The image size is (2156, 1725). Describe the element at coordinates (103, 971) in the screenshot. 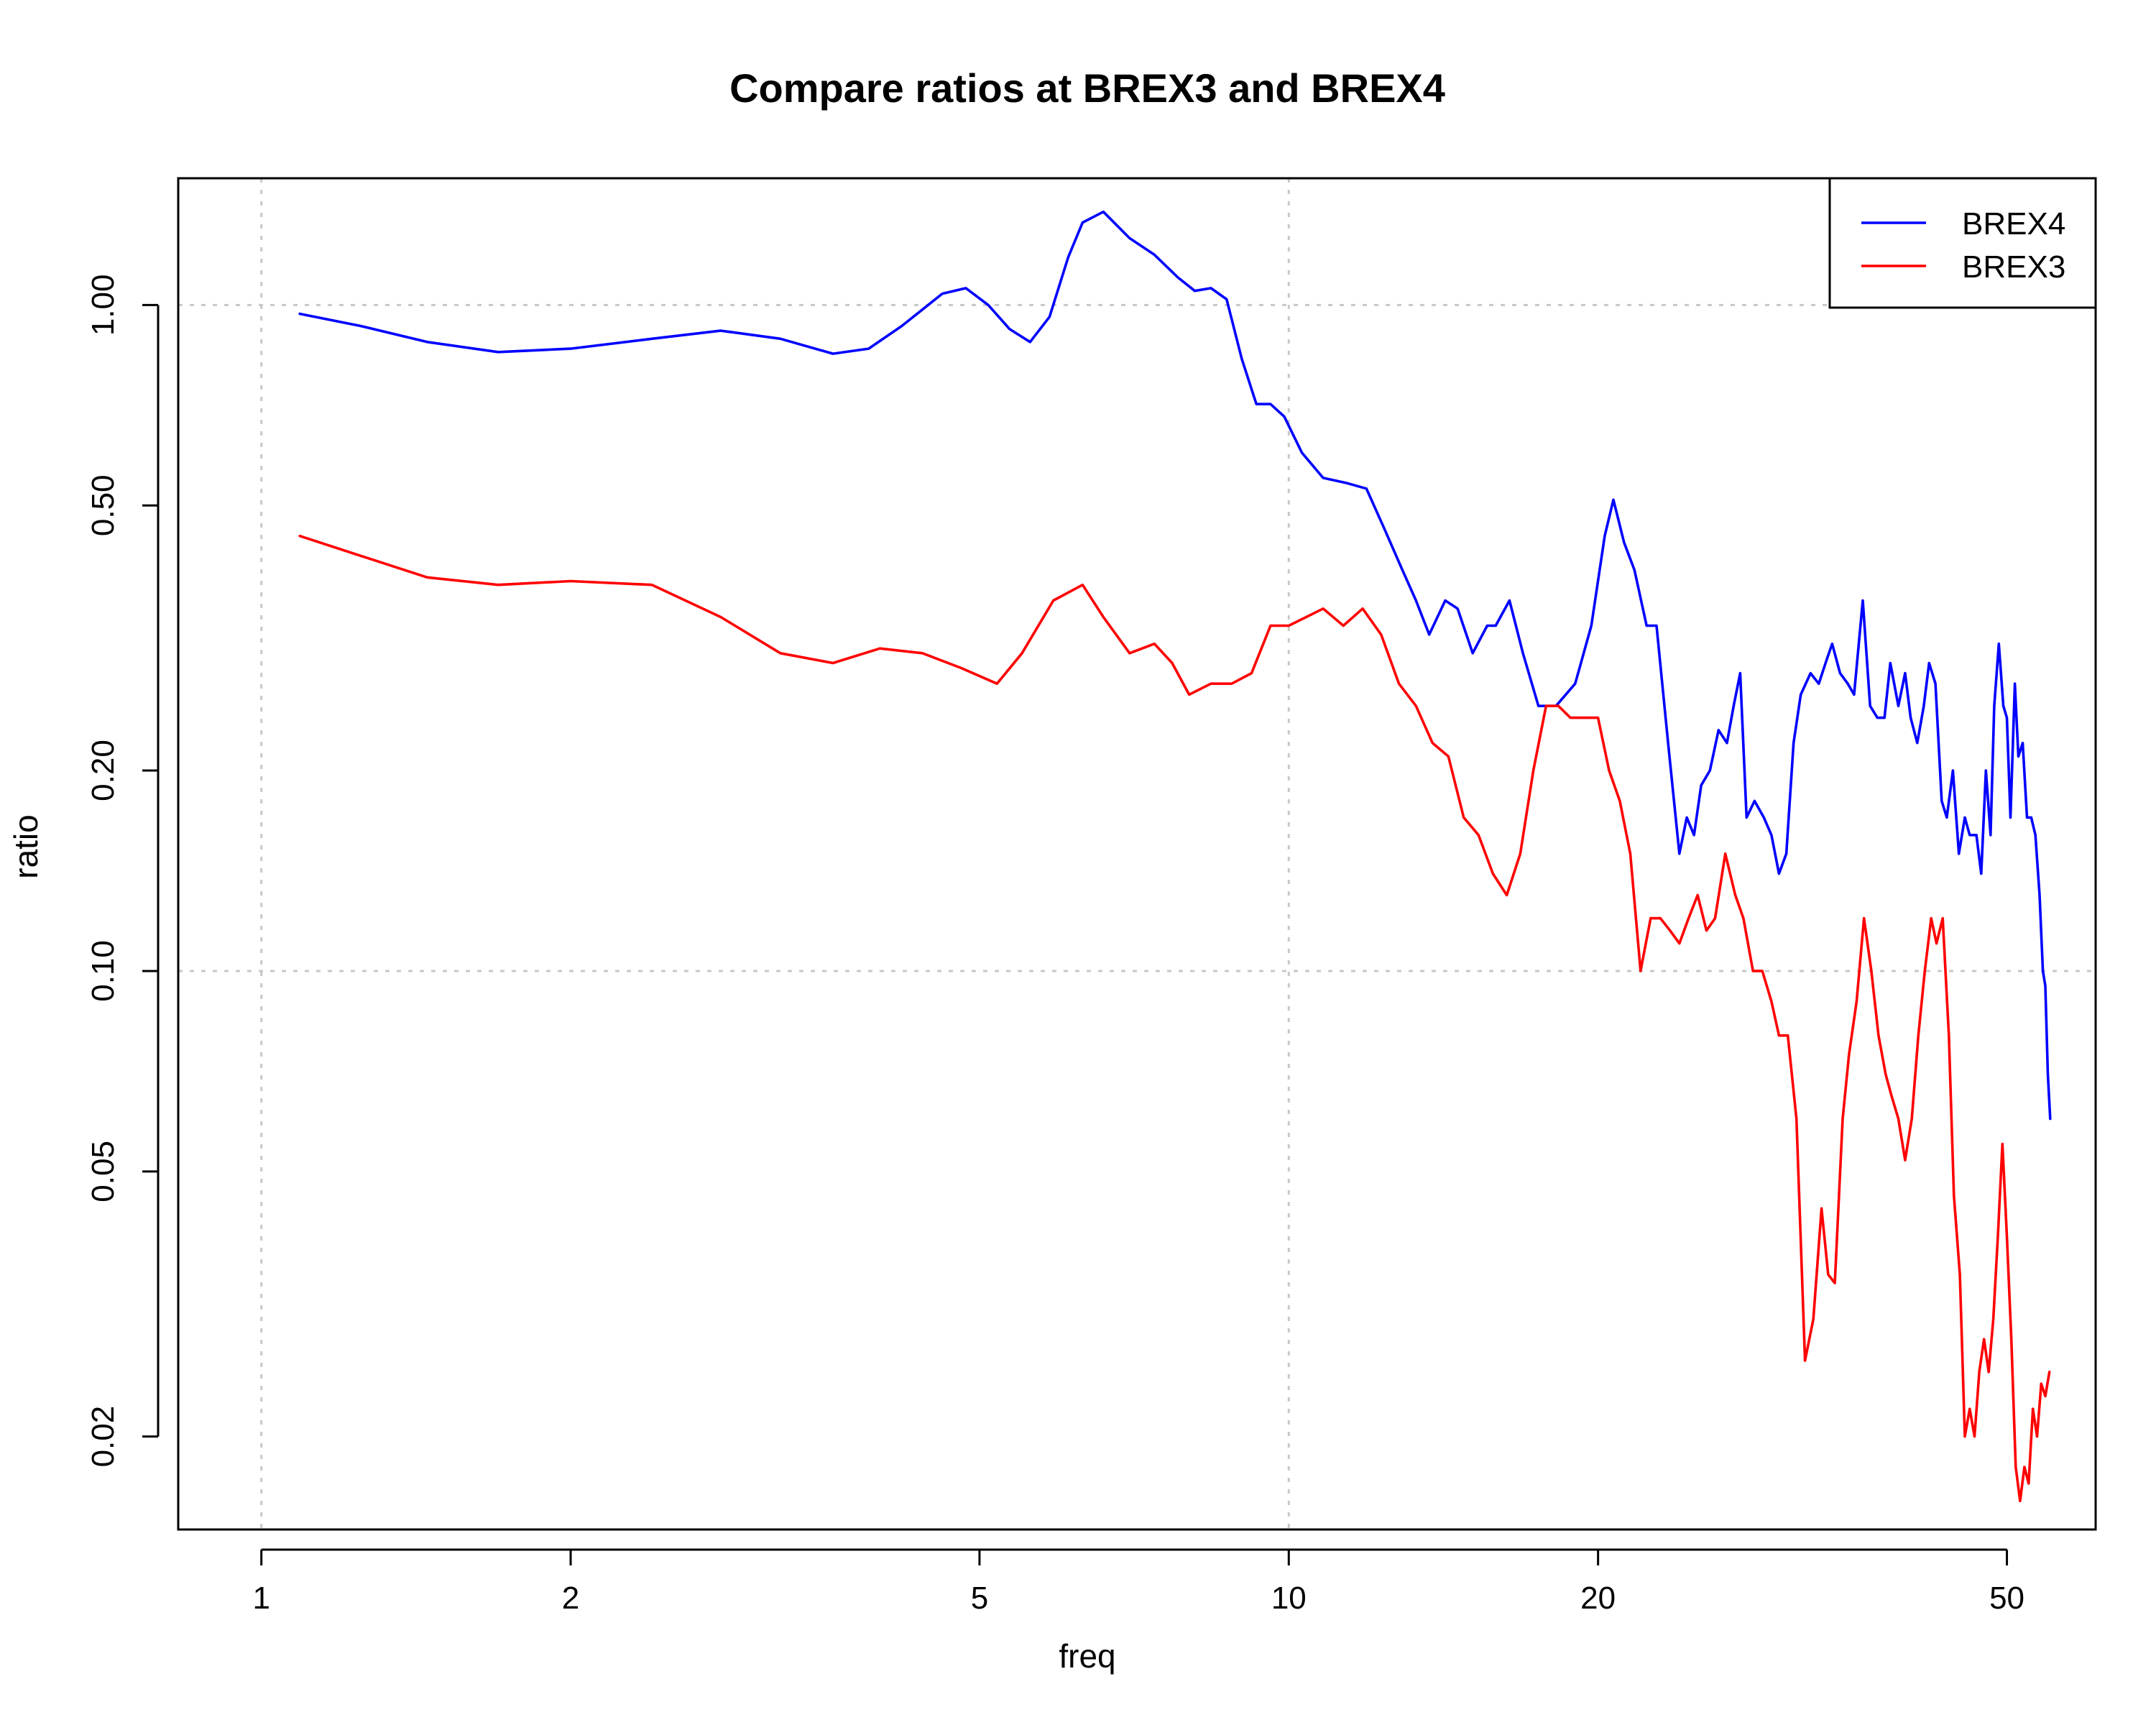

I see `y-tick-label-0.1: 0.10` at that location.